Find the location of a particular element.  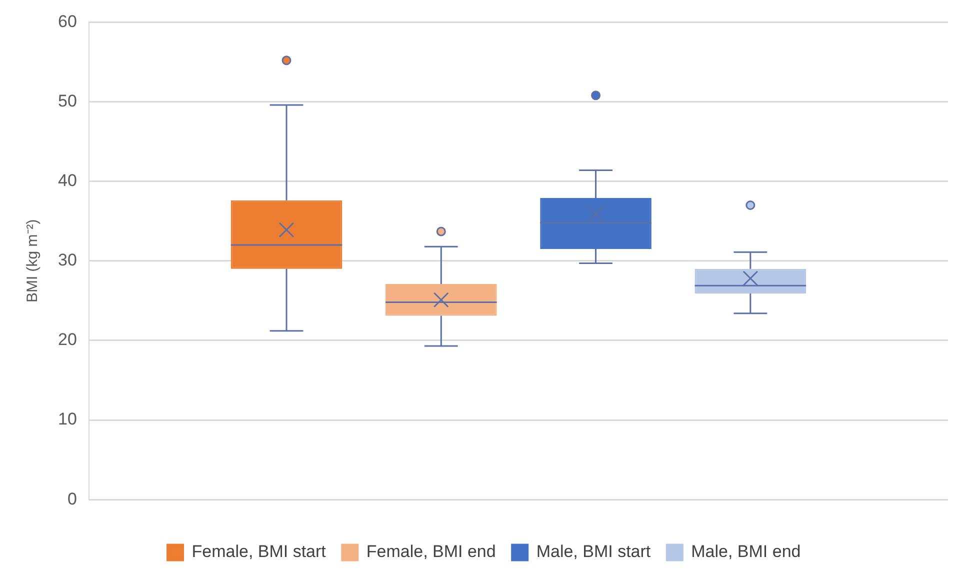

y-tick-label: 0 is located at coordinates (72, 498).